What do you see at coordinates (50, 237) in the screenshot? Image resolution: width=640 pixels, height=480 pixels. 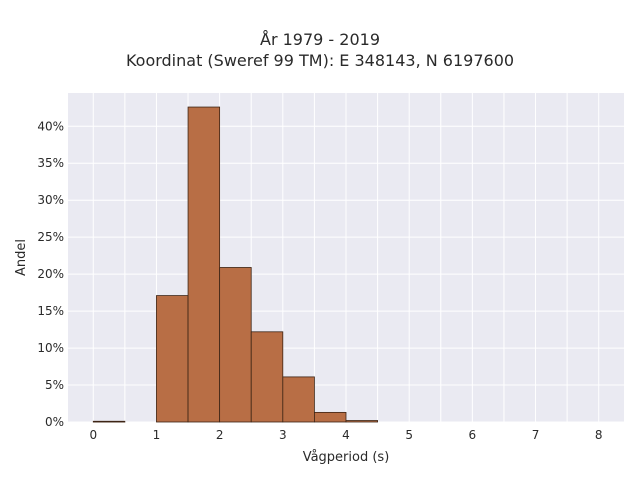 I see `y-tick-label: 25%` at bounding box center [50, 237].